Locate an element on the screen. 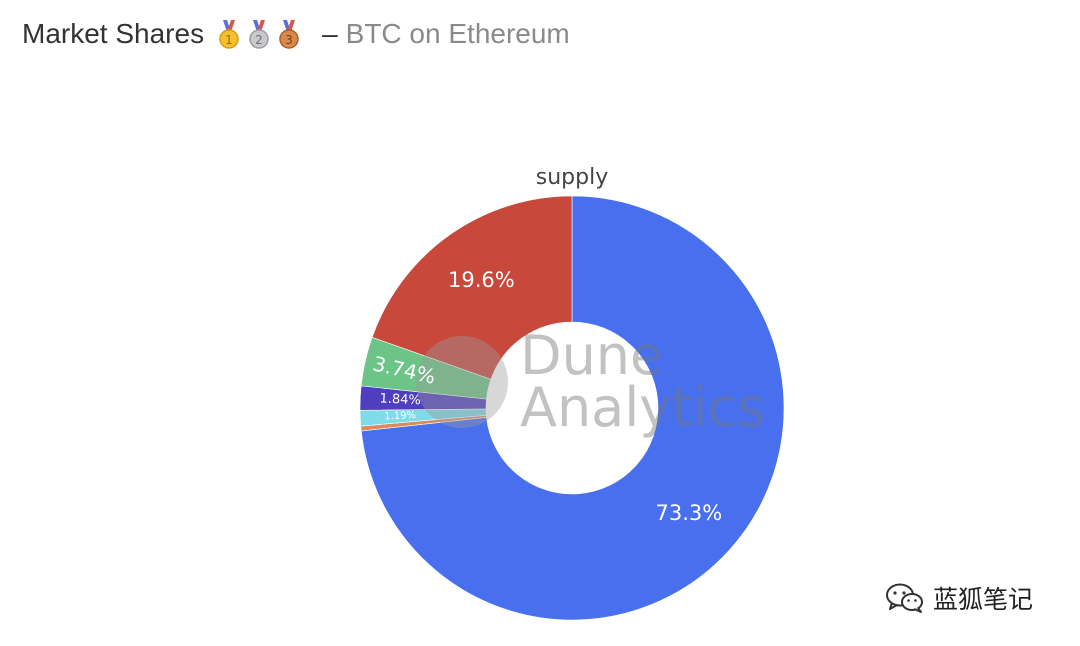 The image size is (1080, 646). watermark-line1: Dune is located at coordinates (591, 355).